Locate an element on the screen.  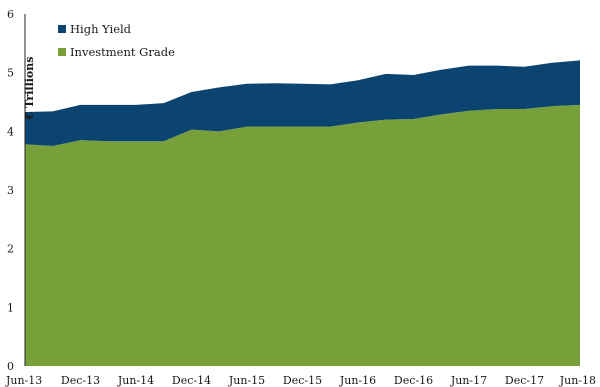
y-tick-label: 0 is located at coordinates (10, 366).